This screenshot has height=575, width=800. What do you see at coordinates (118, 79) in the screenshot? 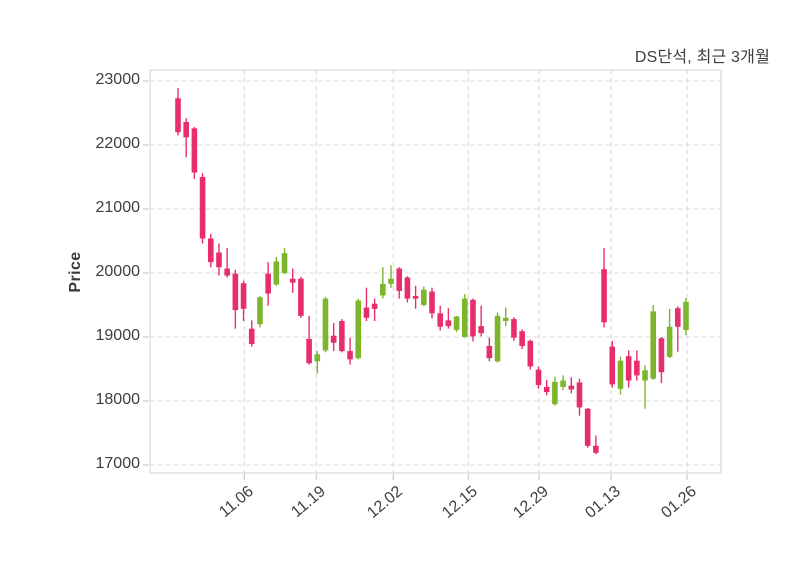
I see `y-tick-label: 23000` at bounding box center [118, 79].